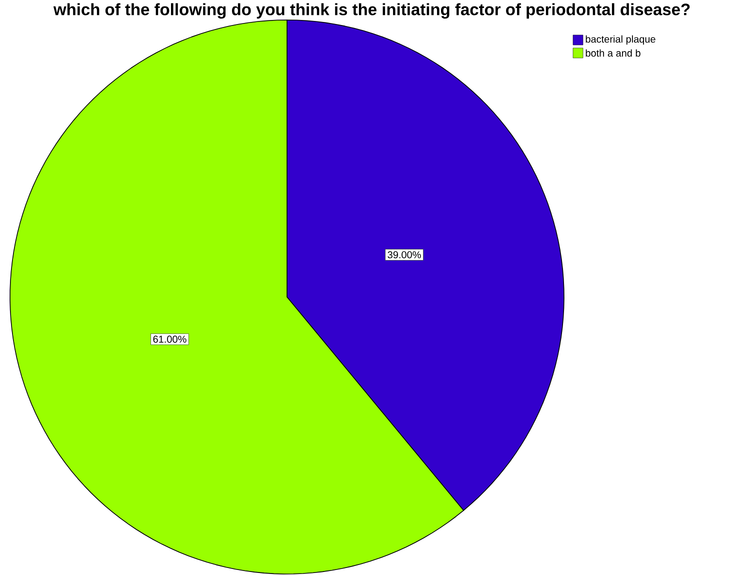 This screenshot has height=575, width=736. I want to click on chart-title: which of the following do you think is the initiating factor of periodontal disease?, so click(371, 11).